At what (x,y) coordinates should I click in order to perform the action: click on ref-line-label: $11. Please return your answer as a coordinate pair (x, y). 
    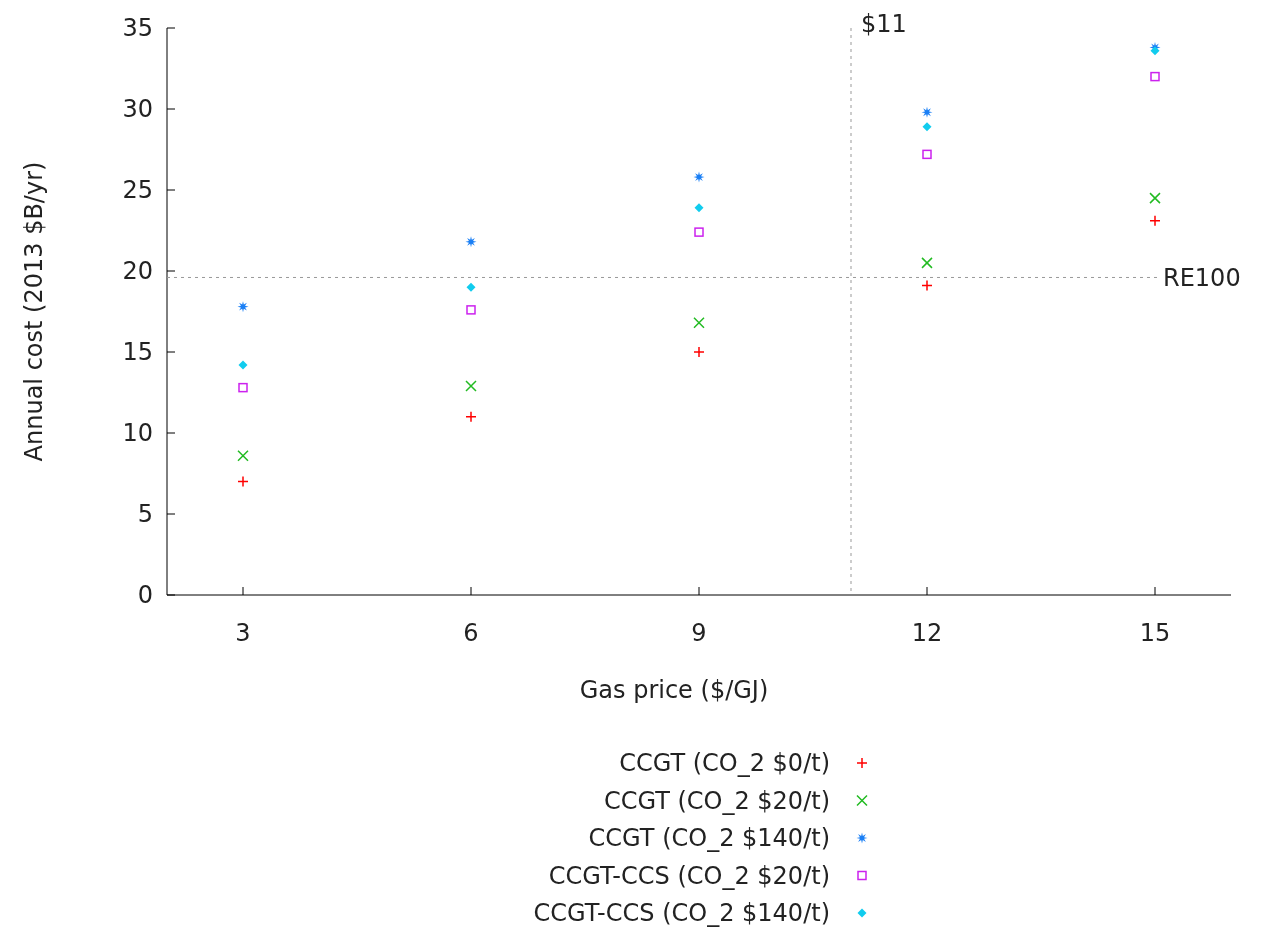
    Looking at the image, I should click on (884, 24).